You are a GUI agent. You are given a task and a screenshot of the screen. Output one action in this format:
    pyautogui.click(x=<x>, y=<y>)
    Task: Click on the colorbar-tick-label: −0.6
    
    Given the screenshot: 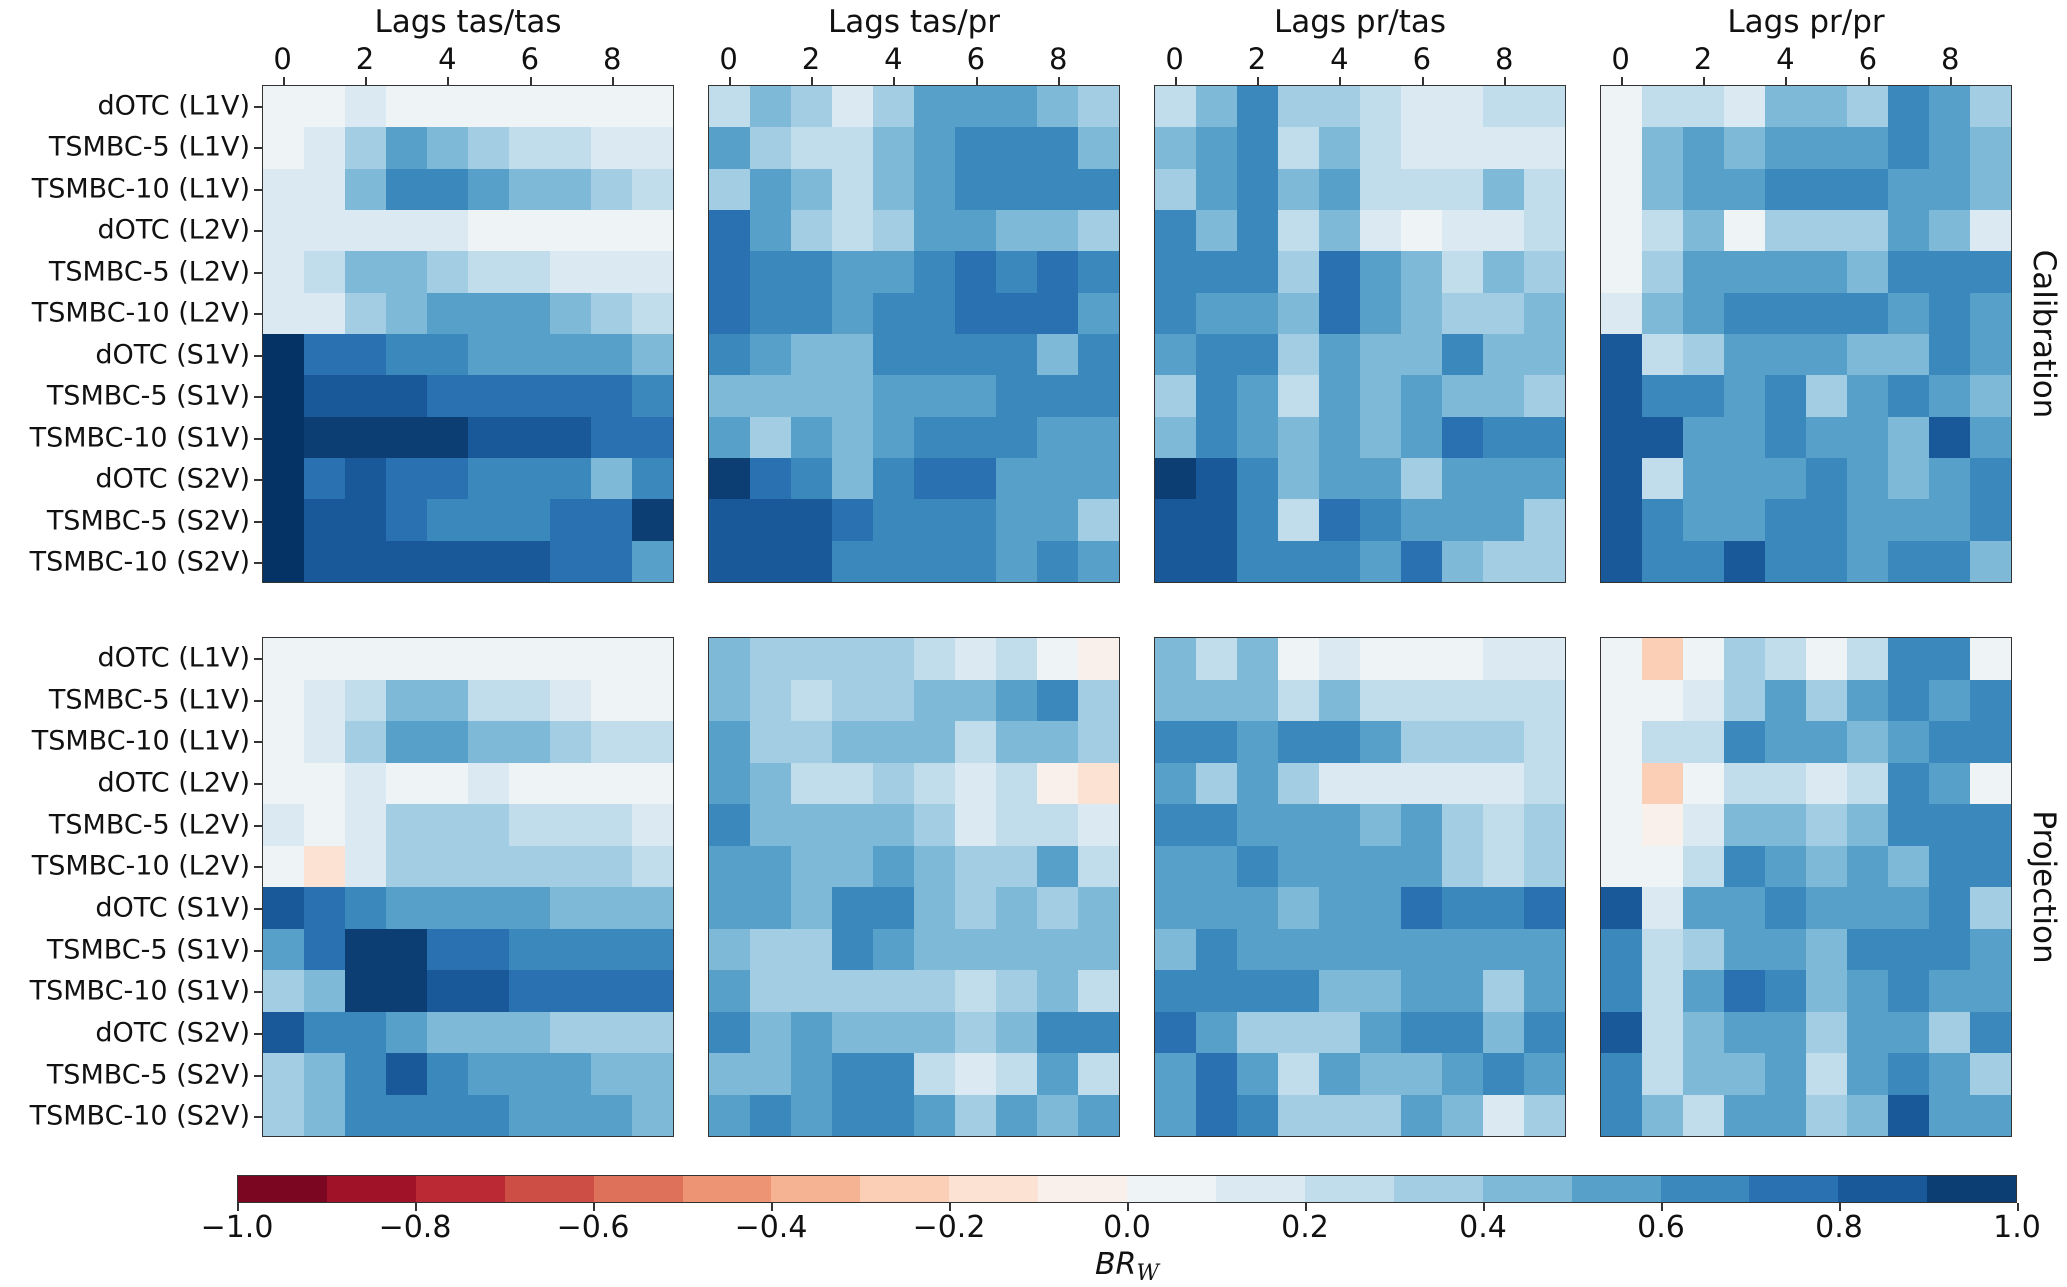 What is the action you would take?
    pyautogui.click(x=593, y=1227)
    